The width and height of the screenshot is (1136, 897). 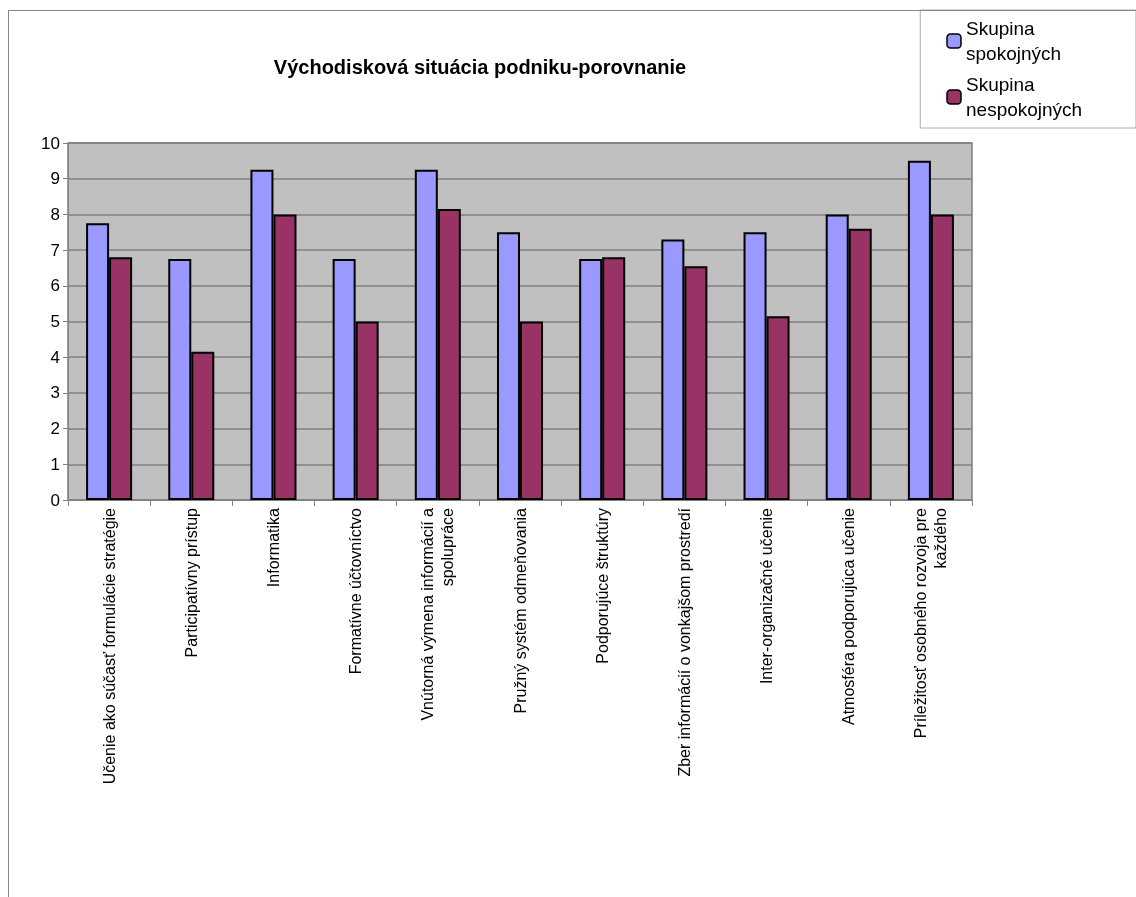 What do you see at coordinates (1024, 97) in the screenshot?
I see `legend-label: Skupina nespokojných` at bounding box center [1024, 97].